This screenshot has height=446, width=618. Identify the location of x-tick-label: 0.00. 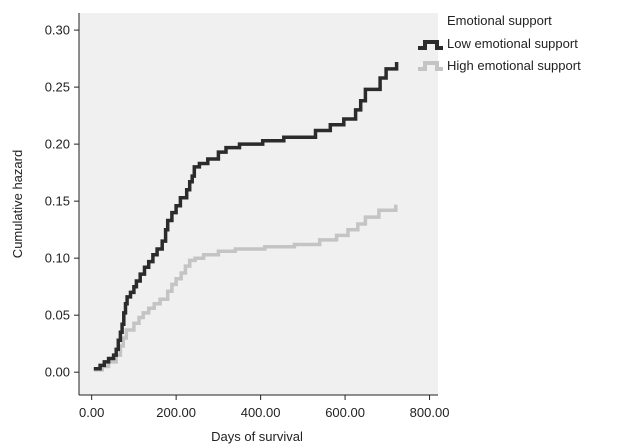
(91, 412).